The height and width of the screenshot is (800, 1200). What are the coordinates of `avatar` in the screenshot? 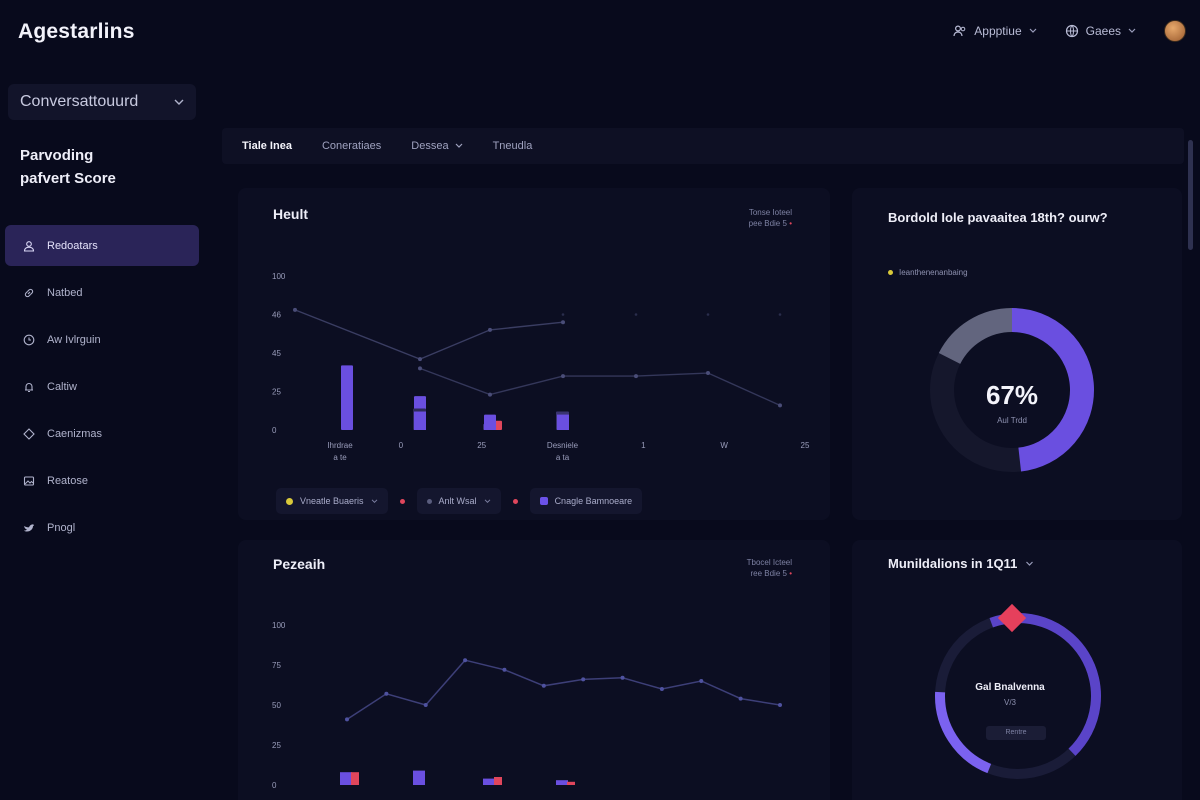 It's located at (1175, 31).